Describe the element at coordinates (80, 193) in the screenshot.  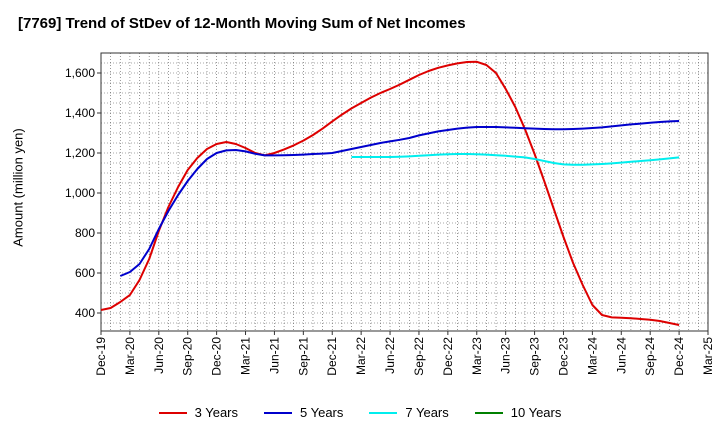
I see `y-tick-label: 1,000` at that location.